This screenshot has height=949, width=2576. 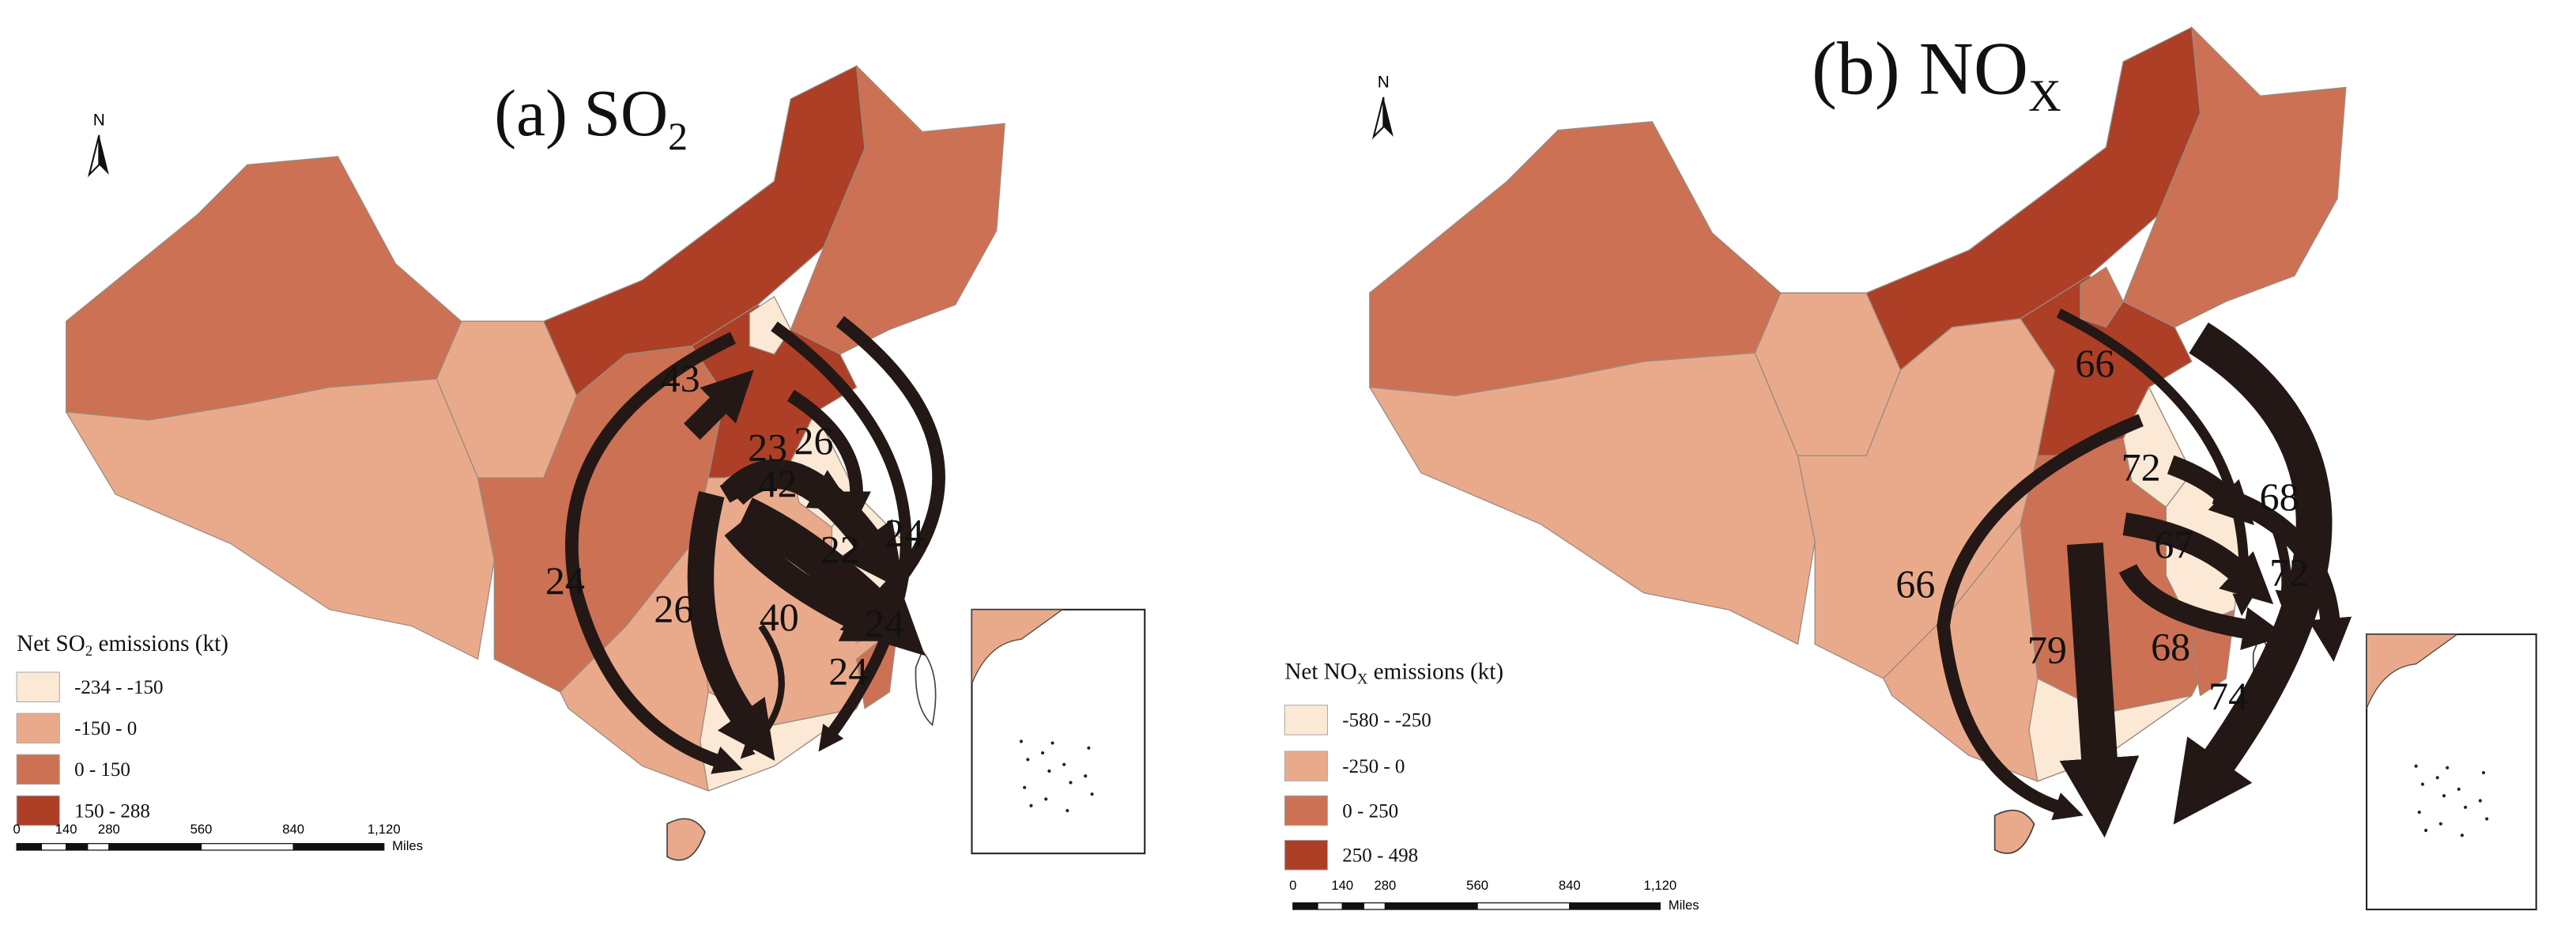 What do you see at coordinates (2228, 696) in the screenshot?
I see `flow-label: 74` at bounding box center [2228, 696].